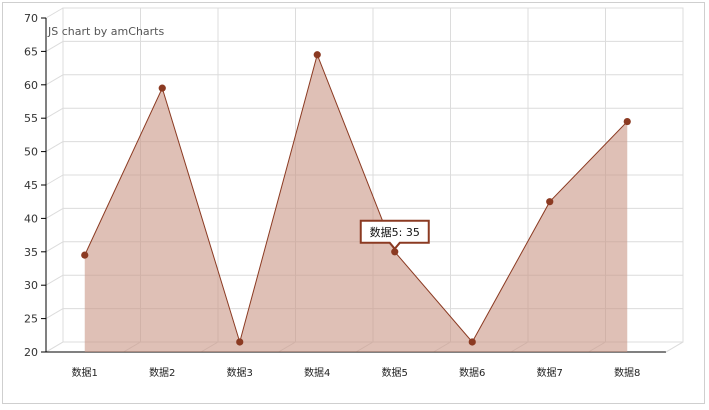 The image size is (709, 410). What do you see at coordinates (31, 18) in the screenshot?
I see `y-tick-label: 70` at bounding box center [31, 18].